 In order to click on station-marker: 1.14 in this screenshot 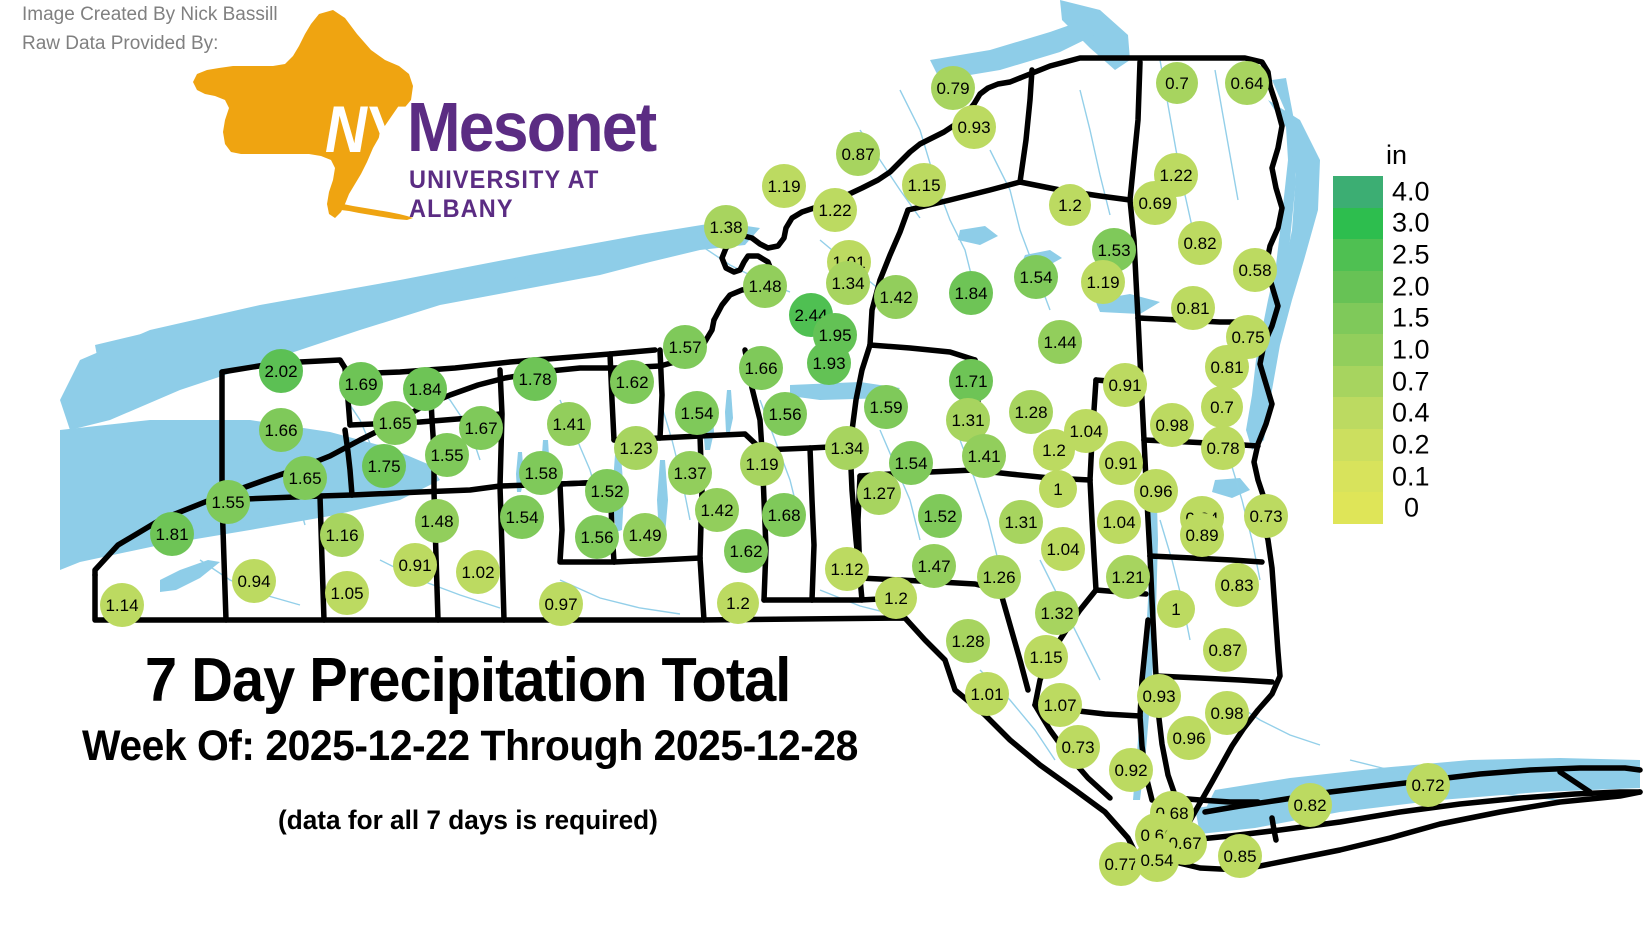, I will do `click(122, 605)`.